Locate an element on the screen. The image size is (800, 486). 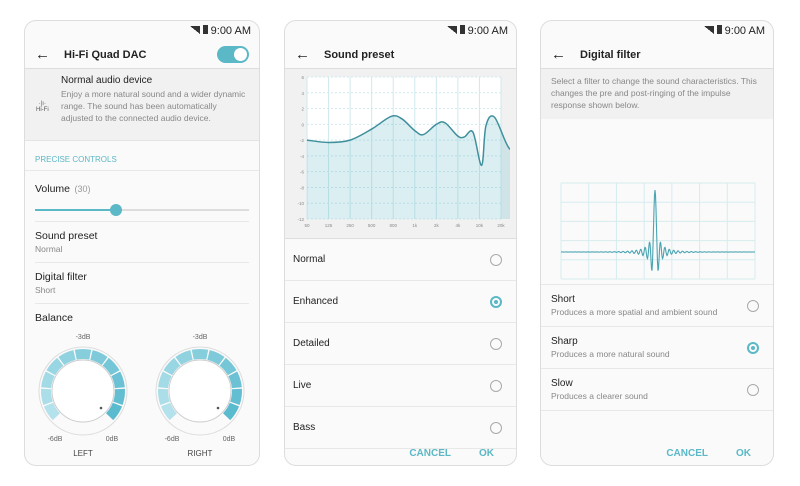
x-tick-label: 4k is located at coordinates (459, 225).